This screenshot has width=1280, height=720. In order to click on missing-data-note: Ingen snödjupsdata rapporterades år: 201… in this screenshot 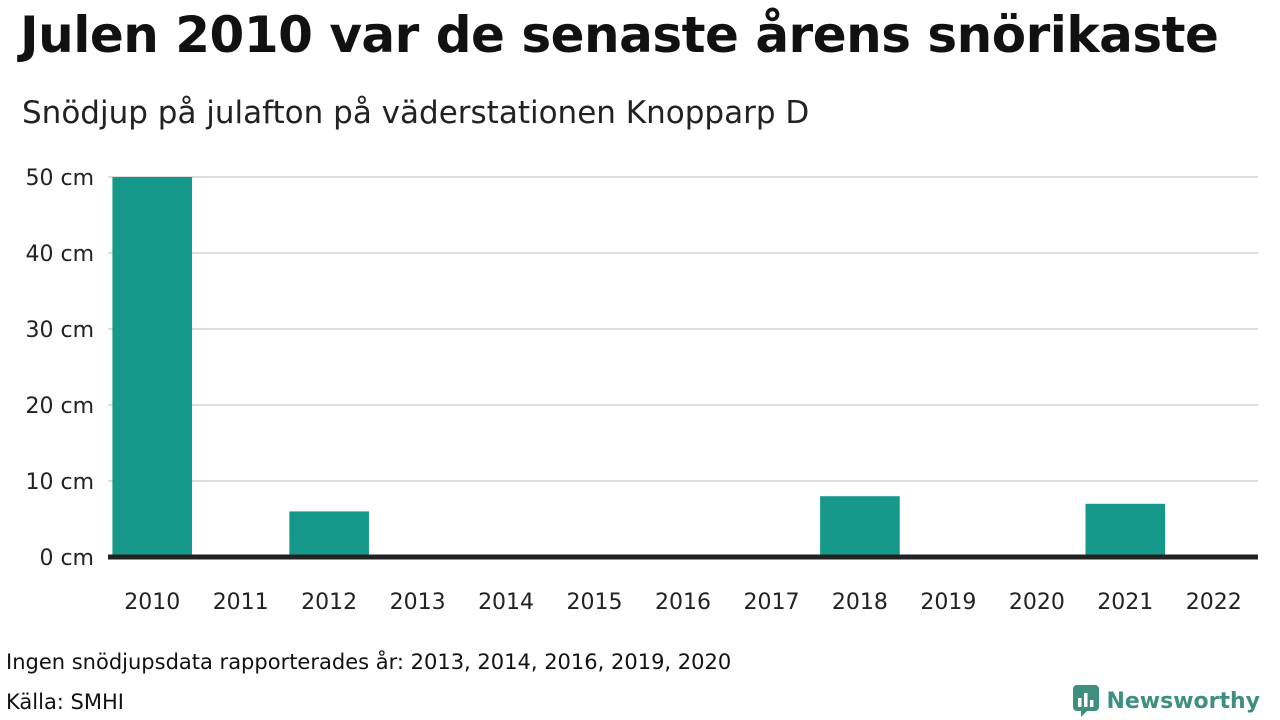, I will do `click(369, 662)`.